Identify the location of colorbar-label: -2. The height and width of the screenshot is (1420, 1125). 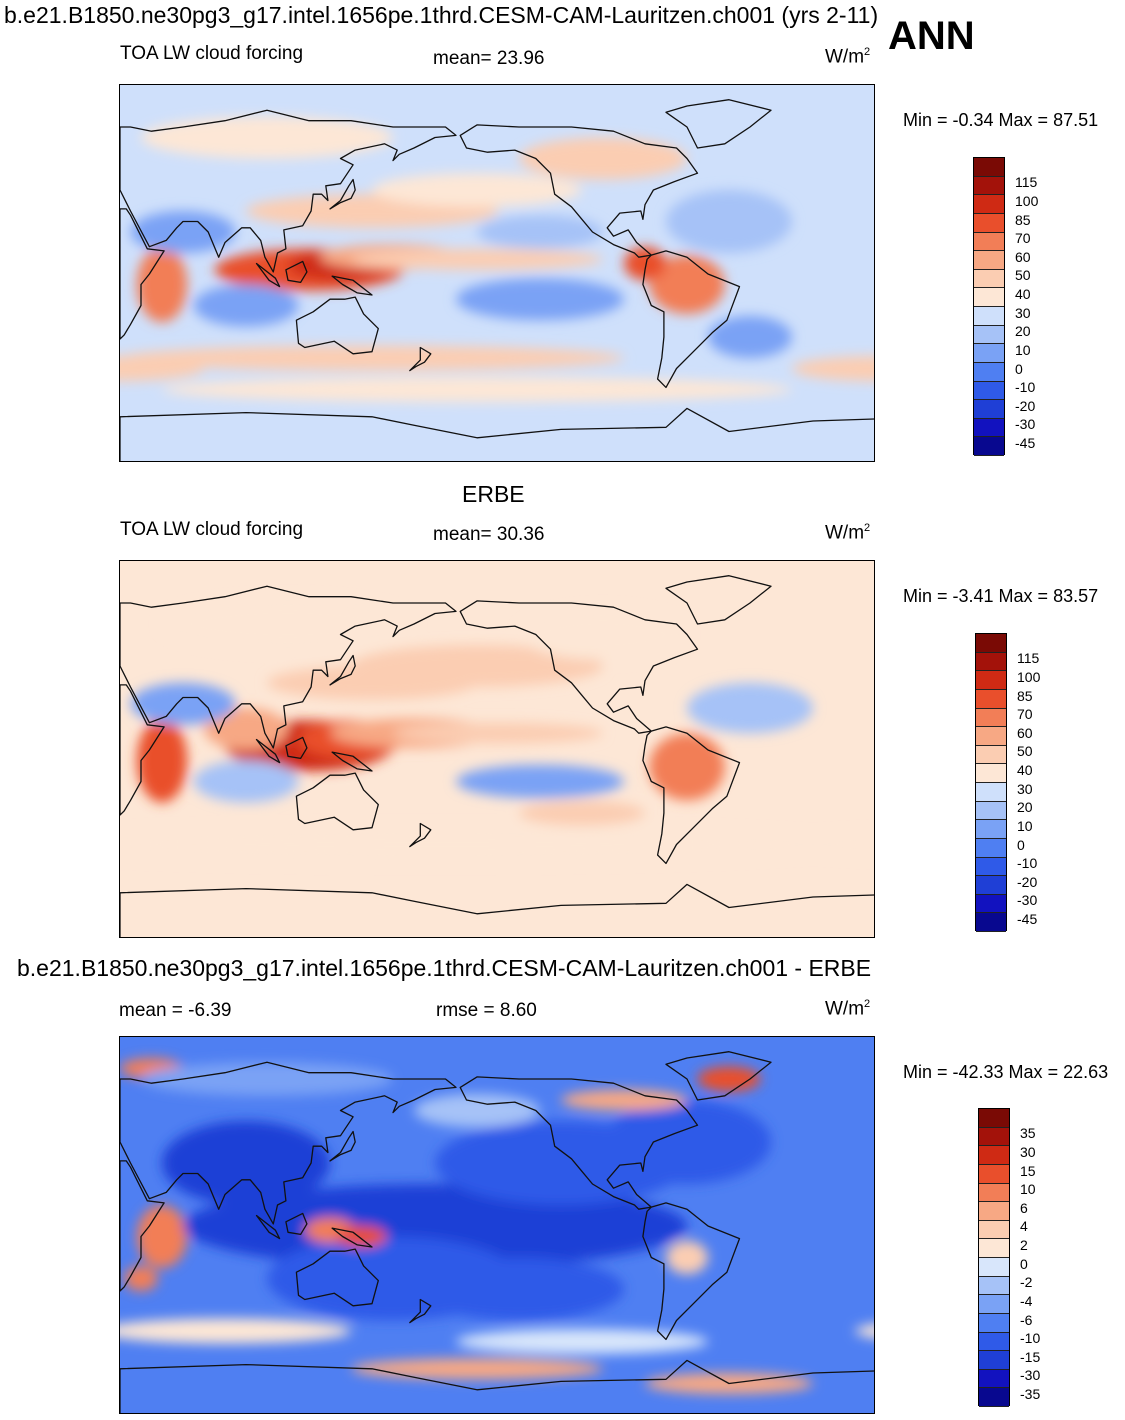
(1026, 1282).